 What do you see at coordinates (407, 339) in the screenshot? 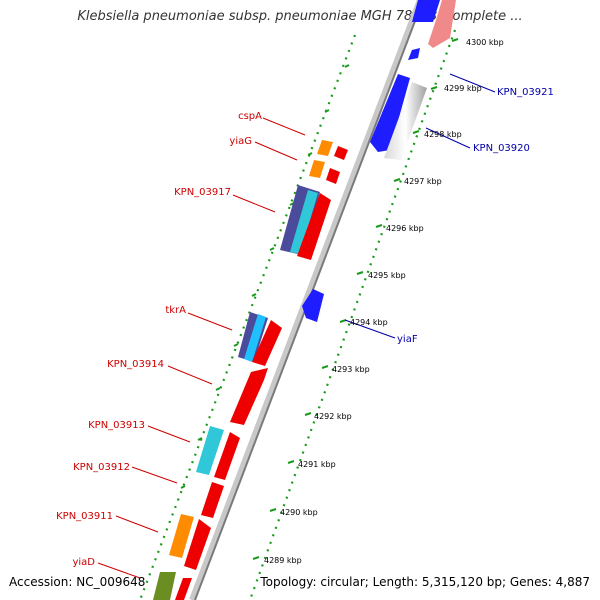
I see `gene-label-yiaF: yiaF` at bounding box center [407, 339].